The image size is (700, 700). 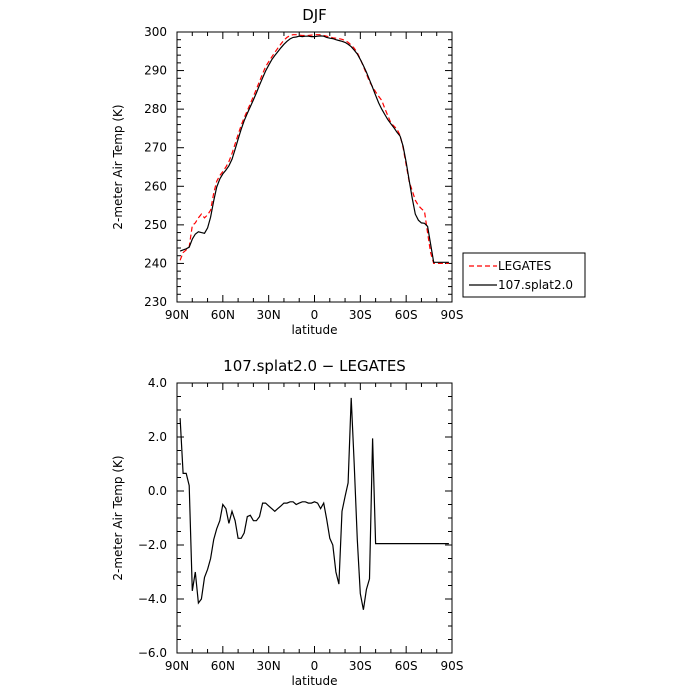 I want to click on y-tick-label: 290, so click(x=155, y=71).